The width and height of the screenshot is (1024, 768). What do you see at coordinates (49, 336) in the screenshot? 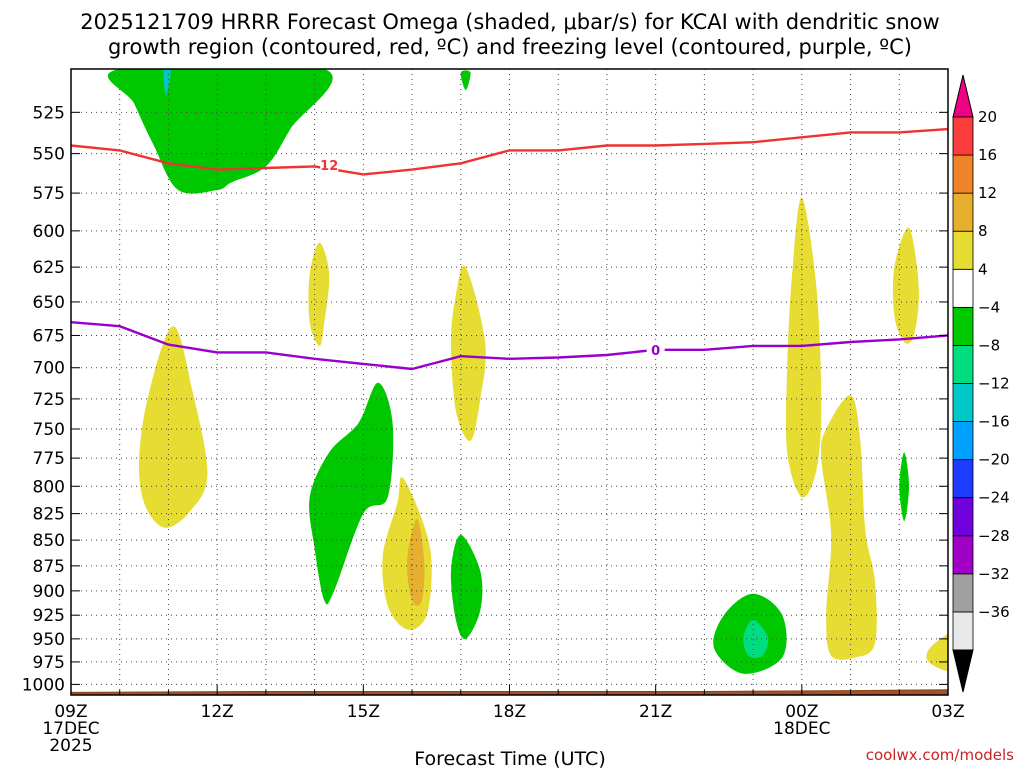
I see `y-tick-label-675: 675` at bounding box center [49, 336].